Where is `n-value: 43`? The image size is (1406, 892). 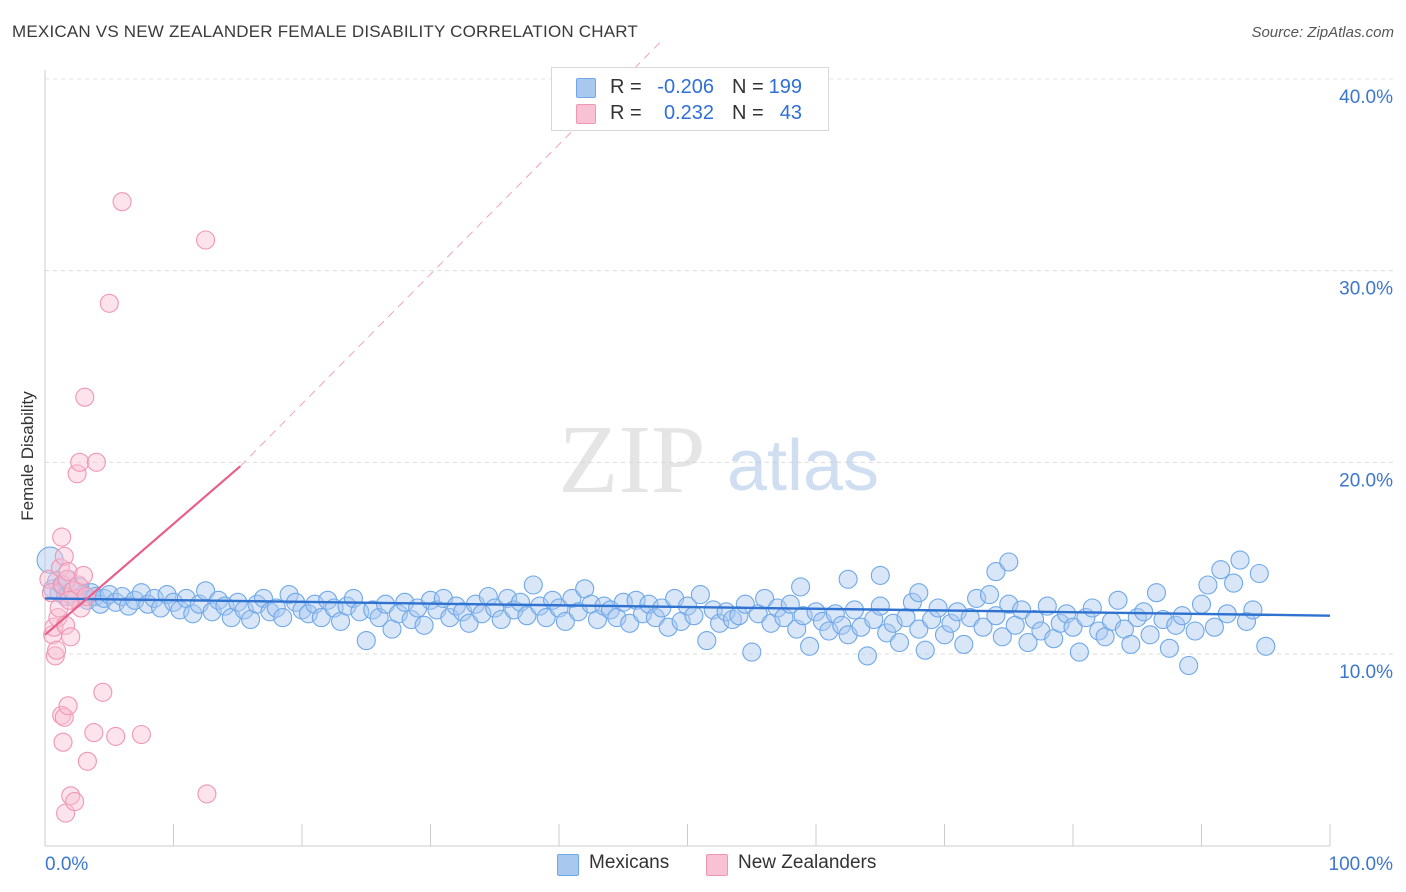 n-value: 43 is located at coordinates (790, 113).